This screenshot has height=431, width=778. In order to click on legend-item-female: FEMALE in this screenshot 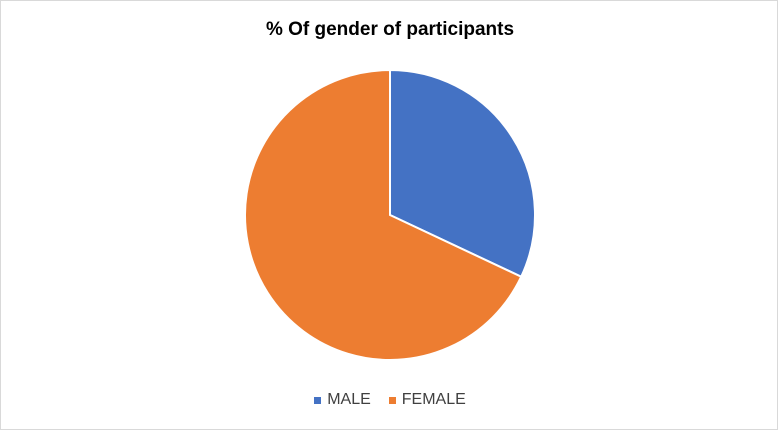, I will do `click(427, 400)`.